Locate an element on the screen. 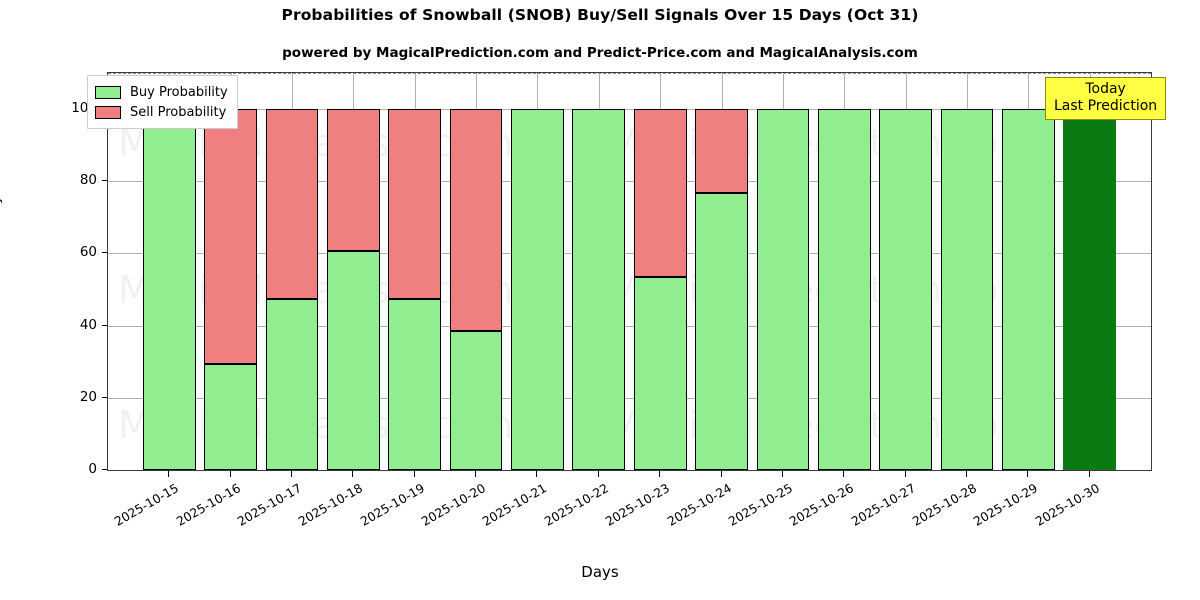 The height and width of the screenshot is (600, 1200). bar-today is located at coordinates (1089, 271).